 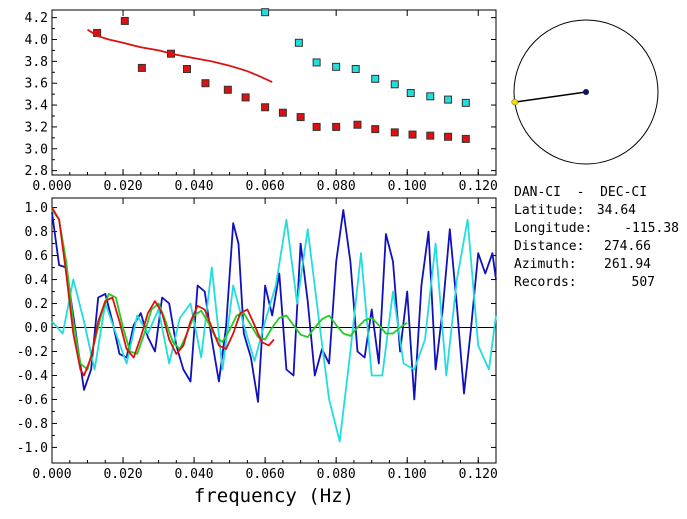 What do you see at coordinates (651, 228) in the screenshot?
I see `longitude-value: -115.38` at bounding box center [651, 228].